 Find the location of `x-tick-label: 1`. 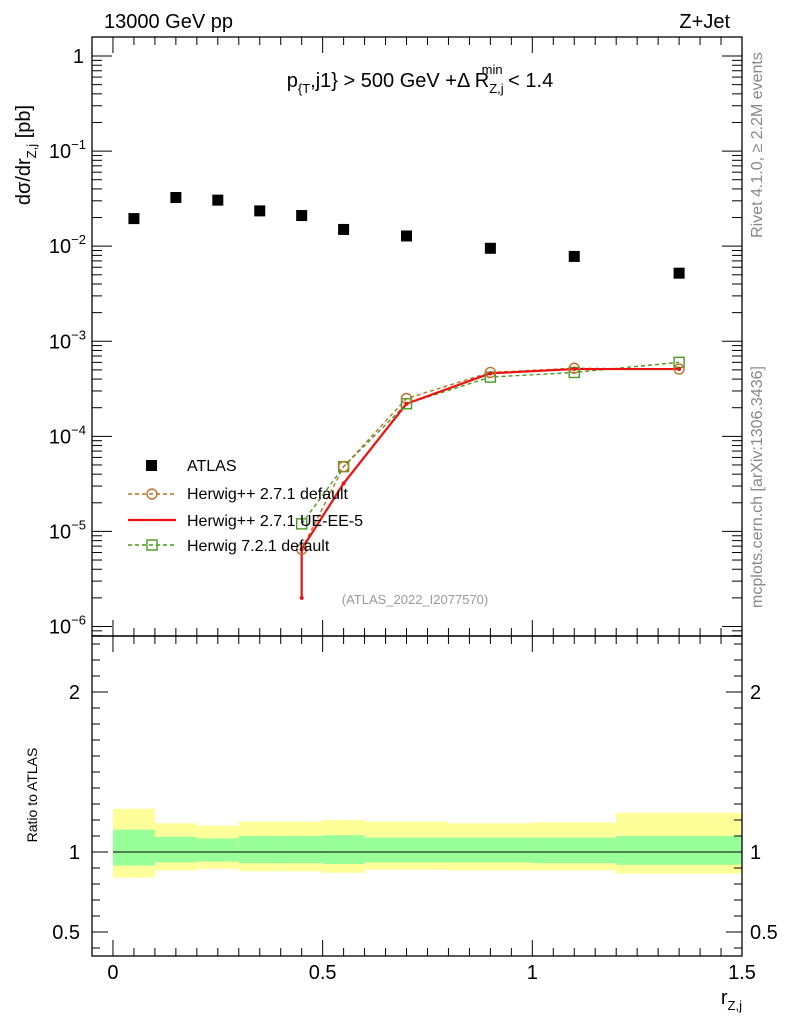

x-tick-label: 1 is located at coordinates (532, 973).